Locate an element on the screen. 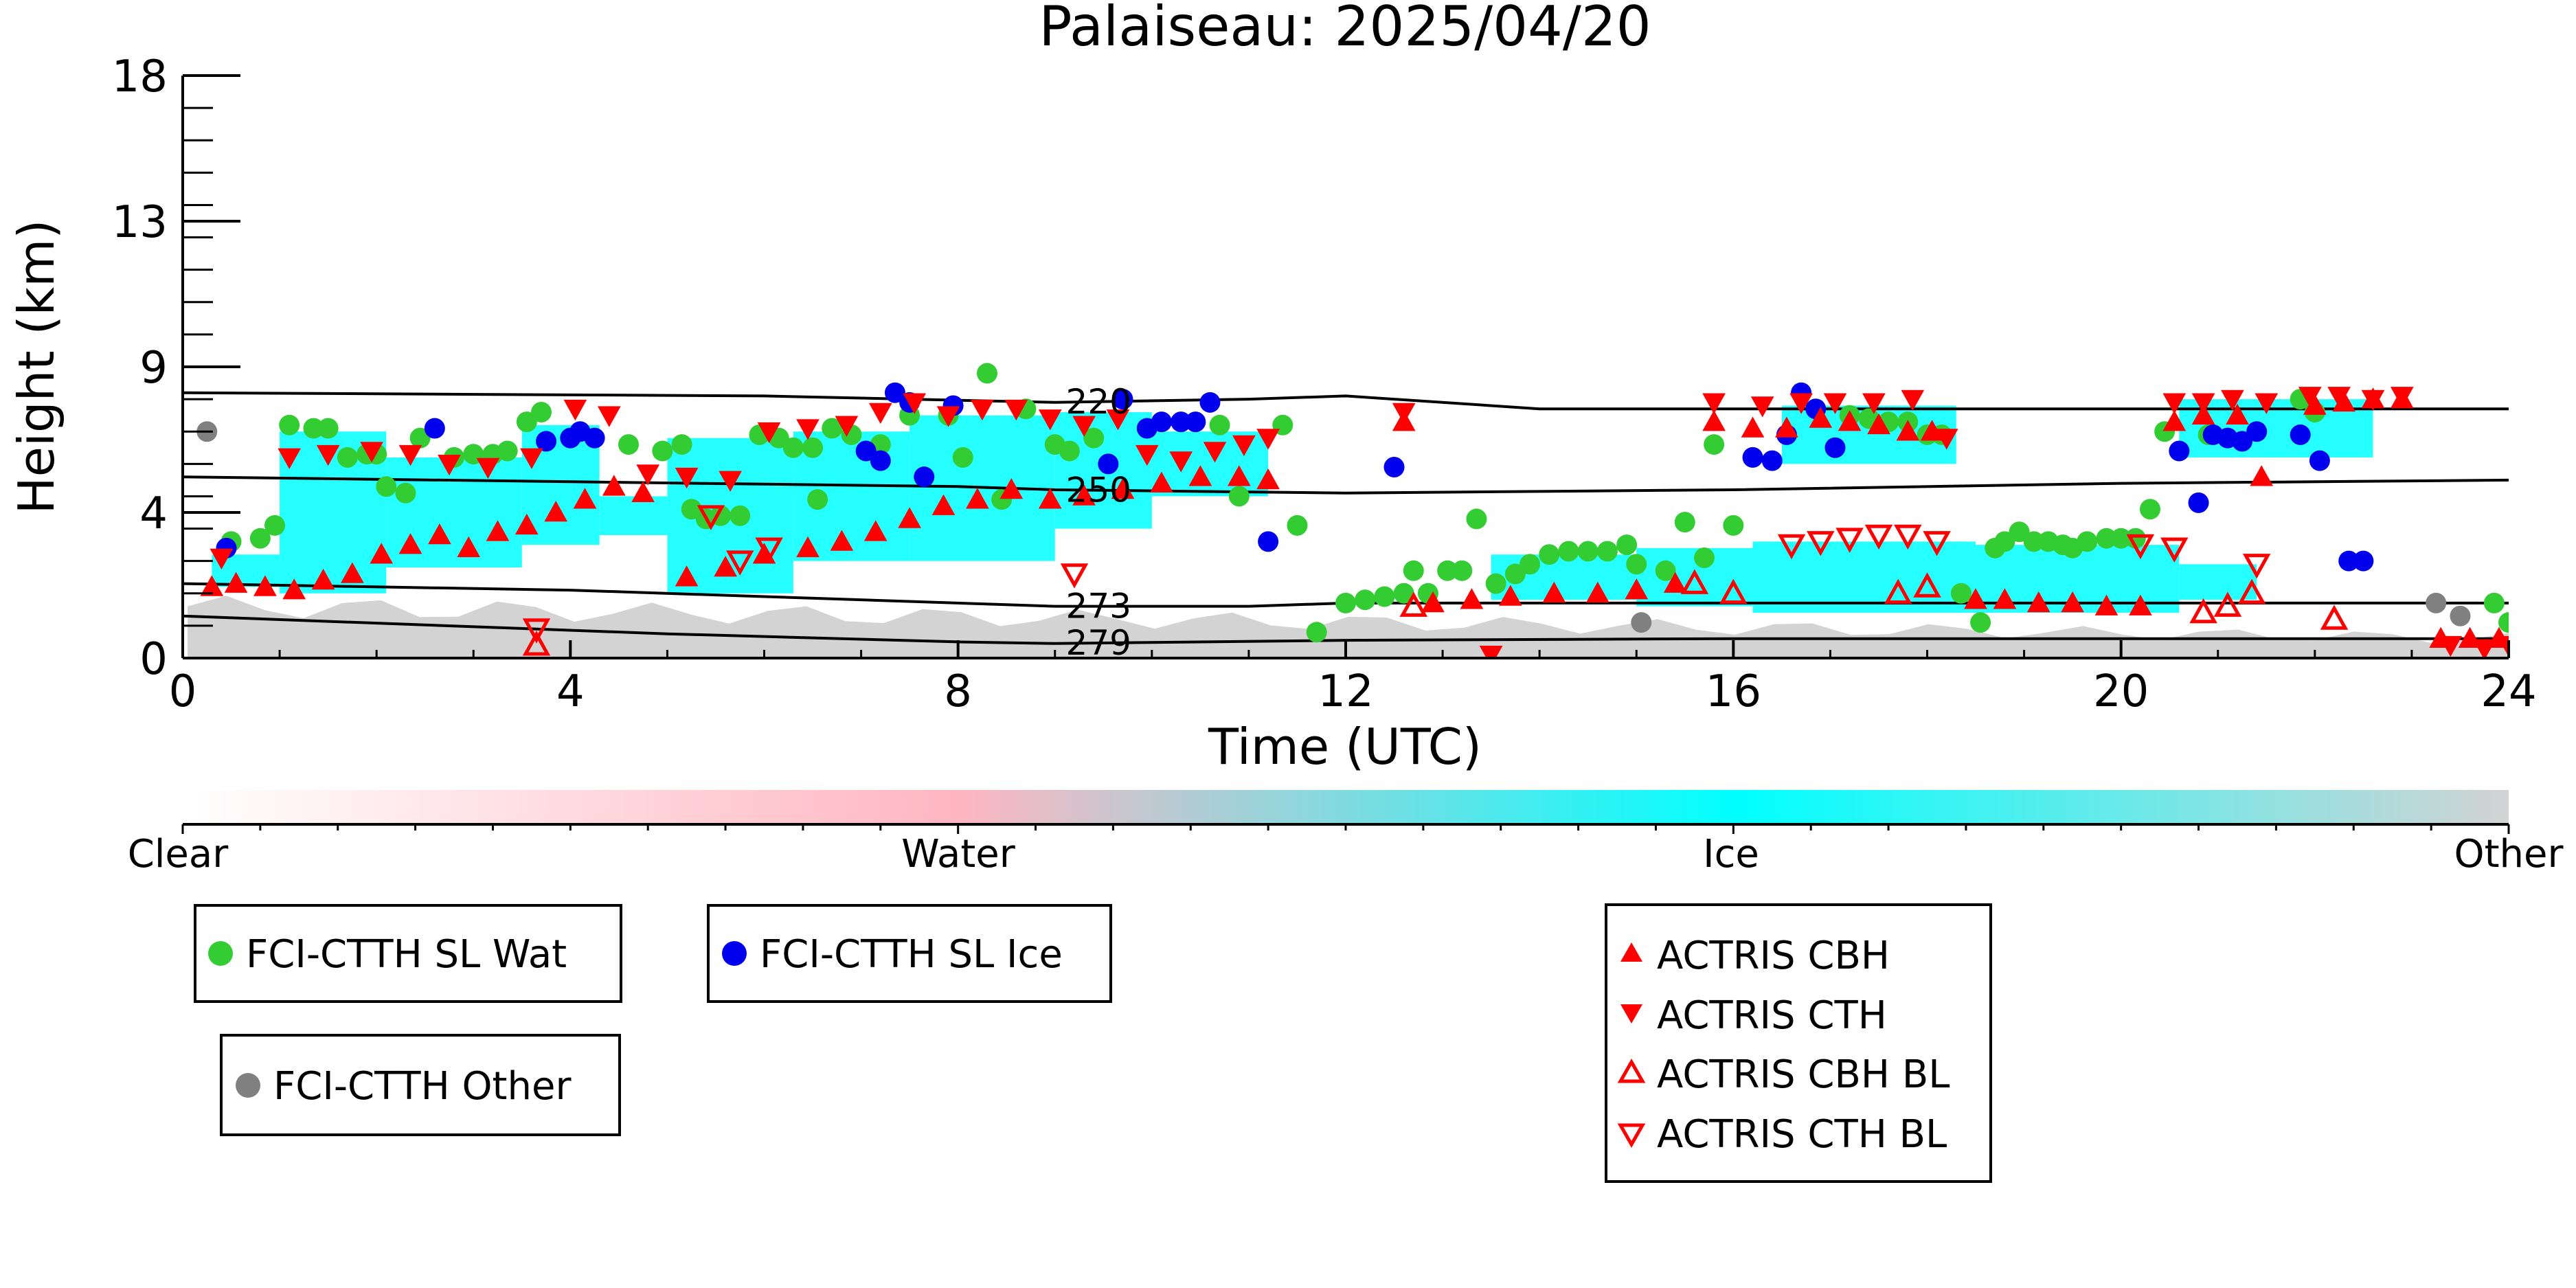 This screenshot has width=2576, height=1288. y-tick-label-9: 9 is located at coordinates (153, 368).